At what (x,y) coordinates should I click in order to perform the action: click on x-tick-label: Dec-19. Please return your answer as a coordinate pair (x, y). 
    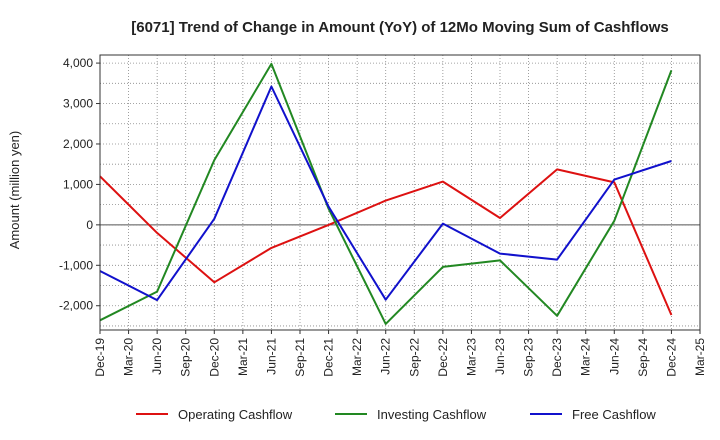
    Looking at the image, I should click on (100, 357).